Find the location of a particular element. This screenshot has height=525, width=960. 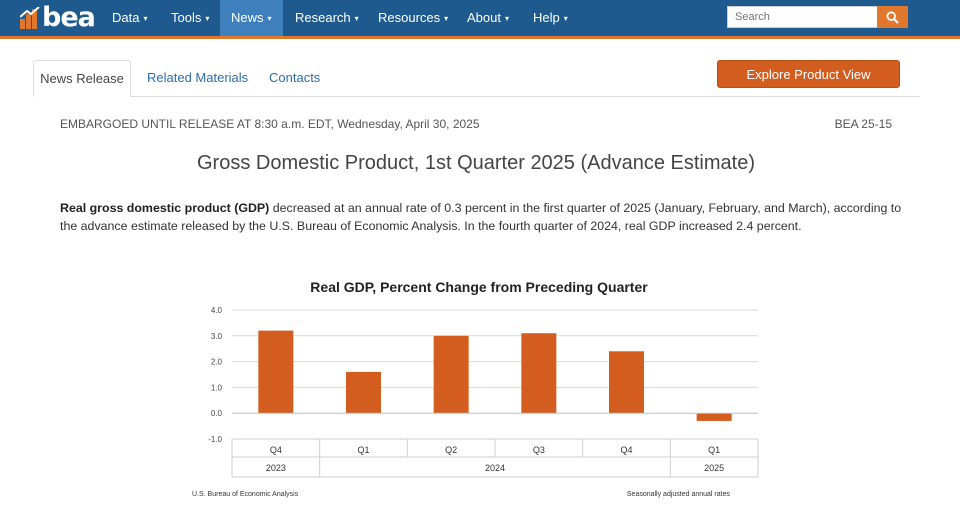

nav-item-resources: Resources ▾ is located at coordinates (413, 18).